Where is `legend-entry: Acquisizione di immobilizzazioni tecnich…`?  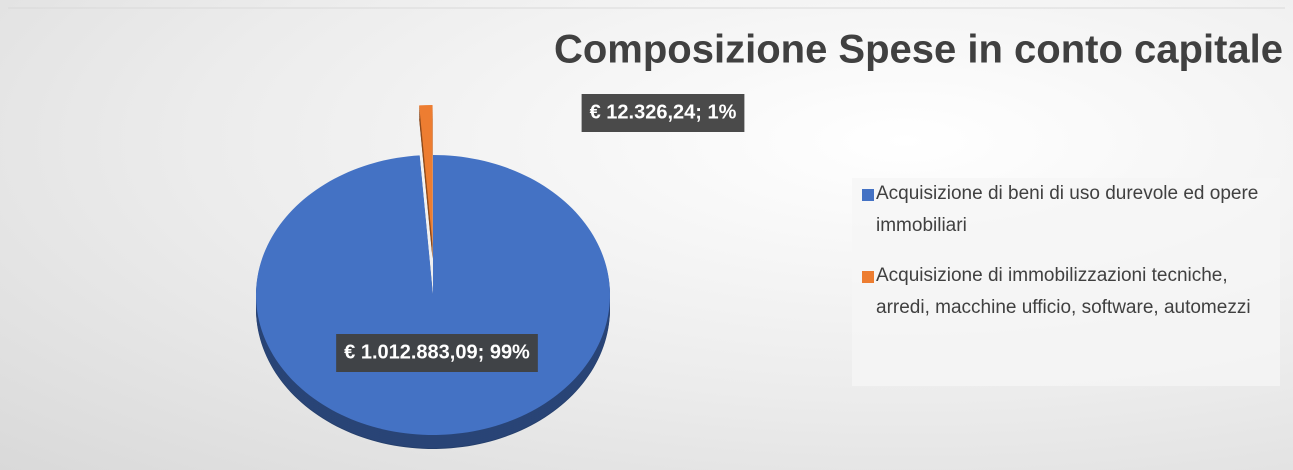 legend-entry: Acquisizione di immobilizzazioni tecnich… is located at coordinates (1059, 292).